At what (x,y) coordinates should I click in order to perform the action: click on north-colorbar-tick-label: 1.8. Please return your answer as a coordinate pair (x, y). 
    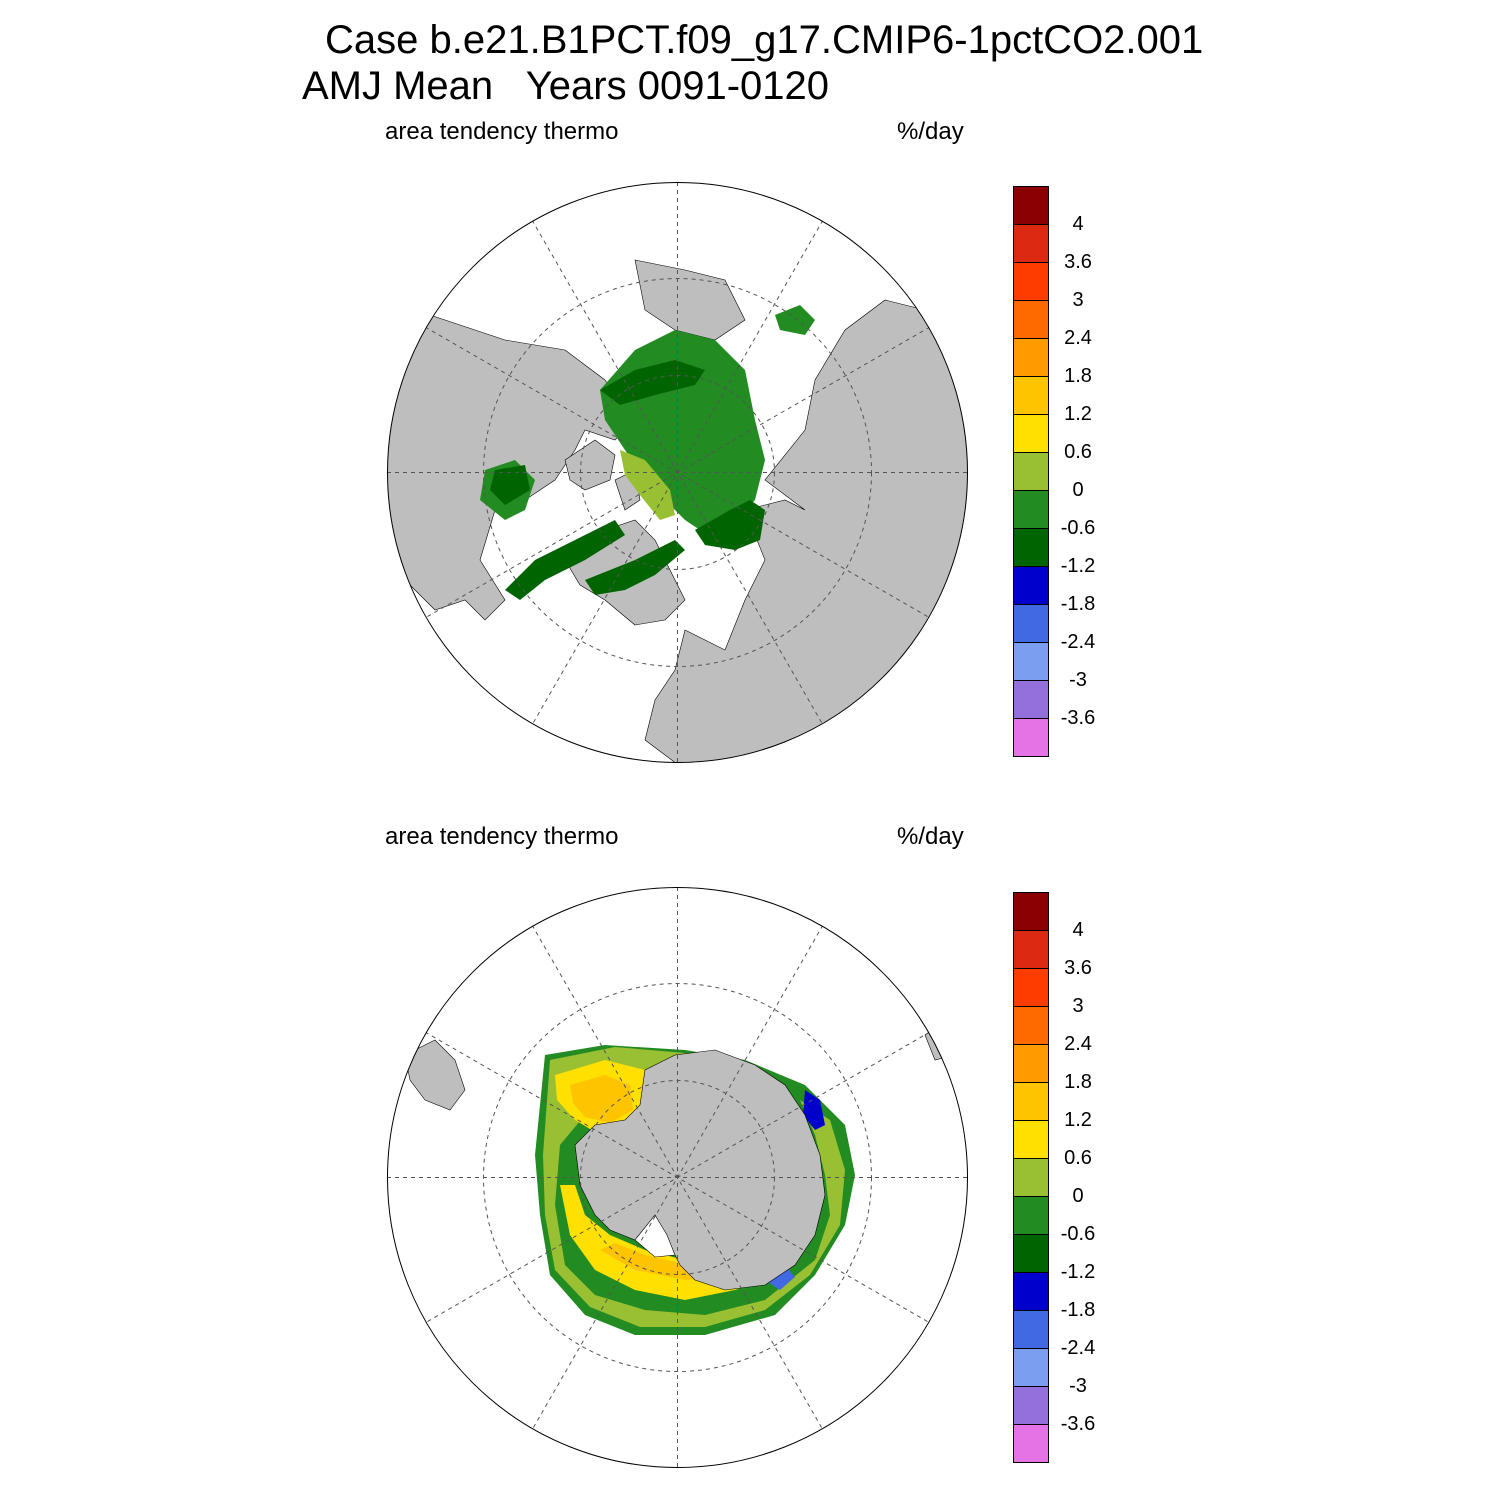
    Looking at the image, I should click on (1078, 376).